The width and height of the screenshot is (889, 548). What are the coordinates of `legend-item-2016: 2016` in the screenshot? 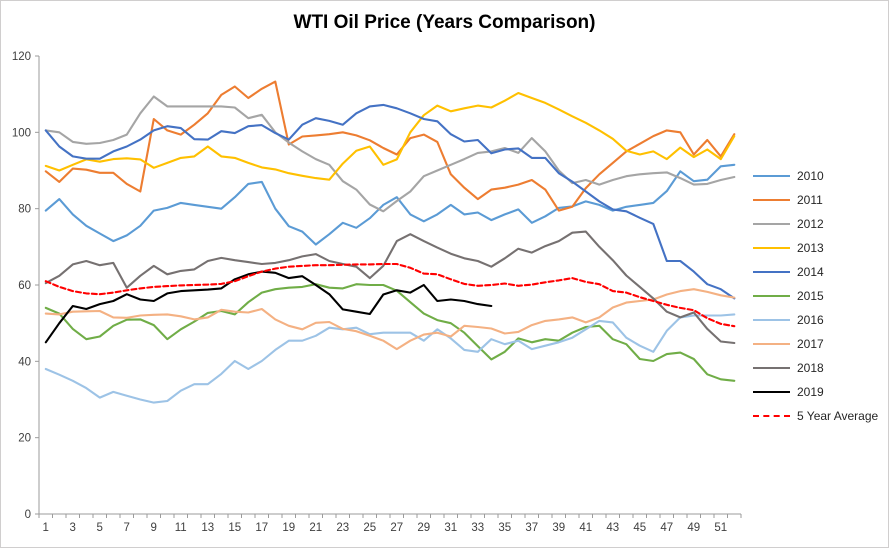 It's located at (815, 320).